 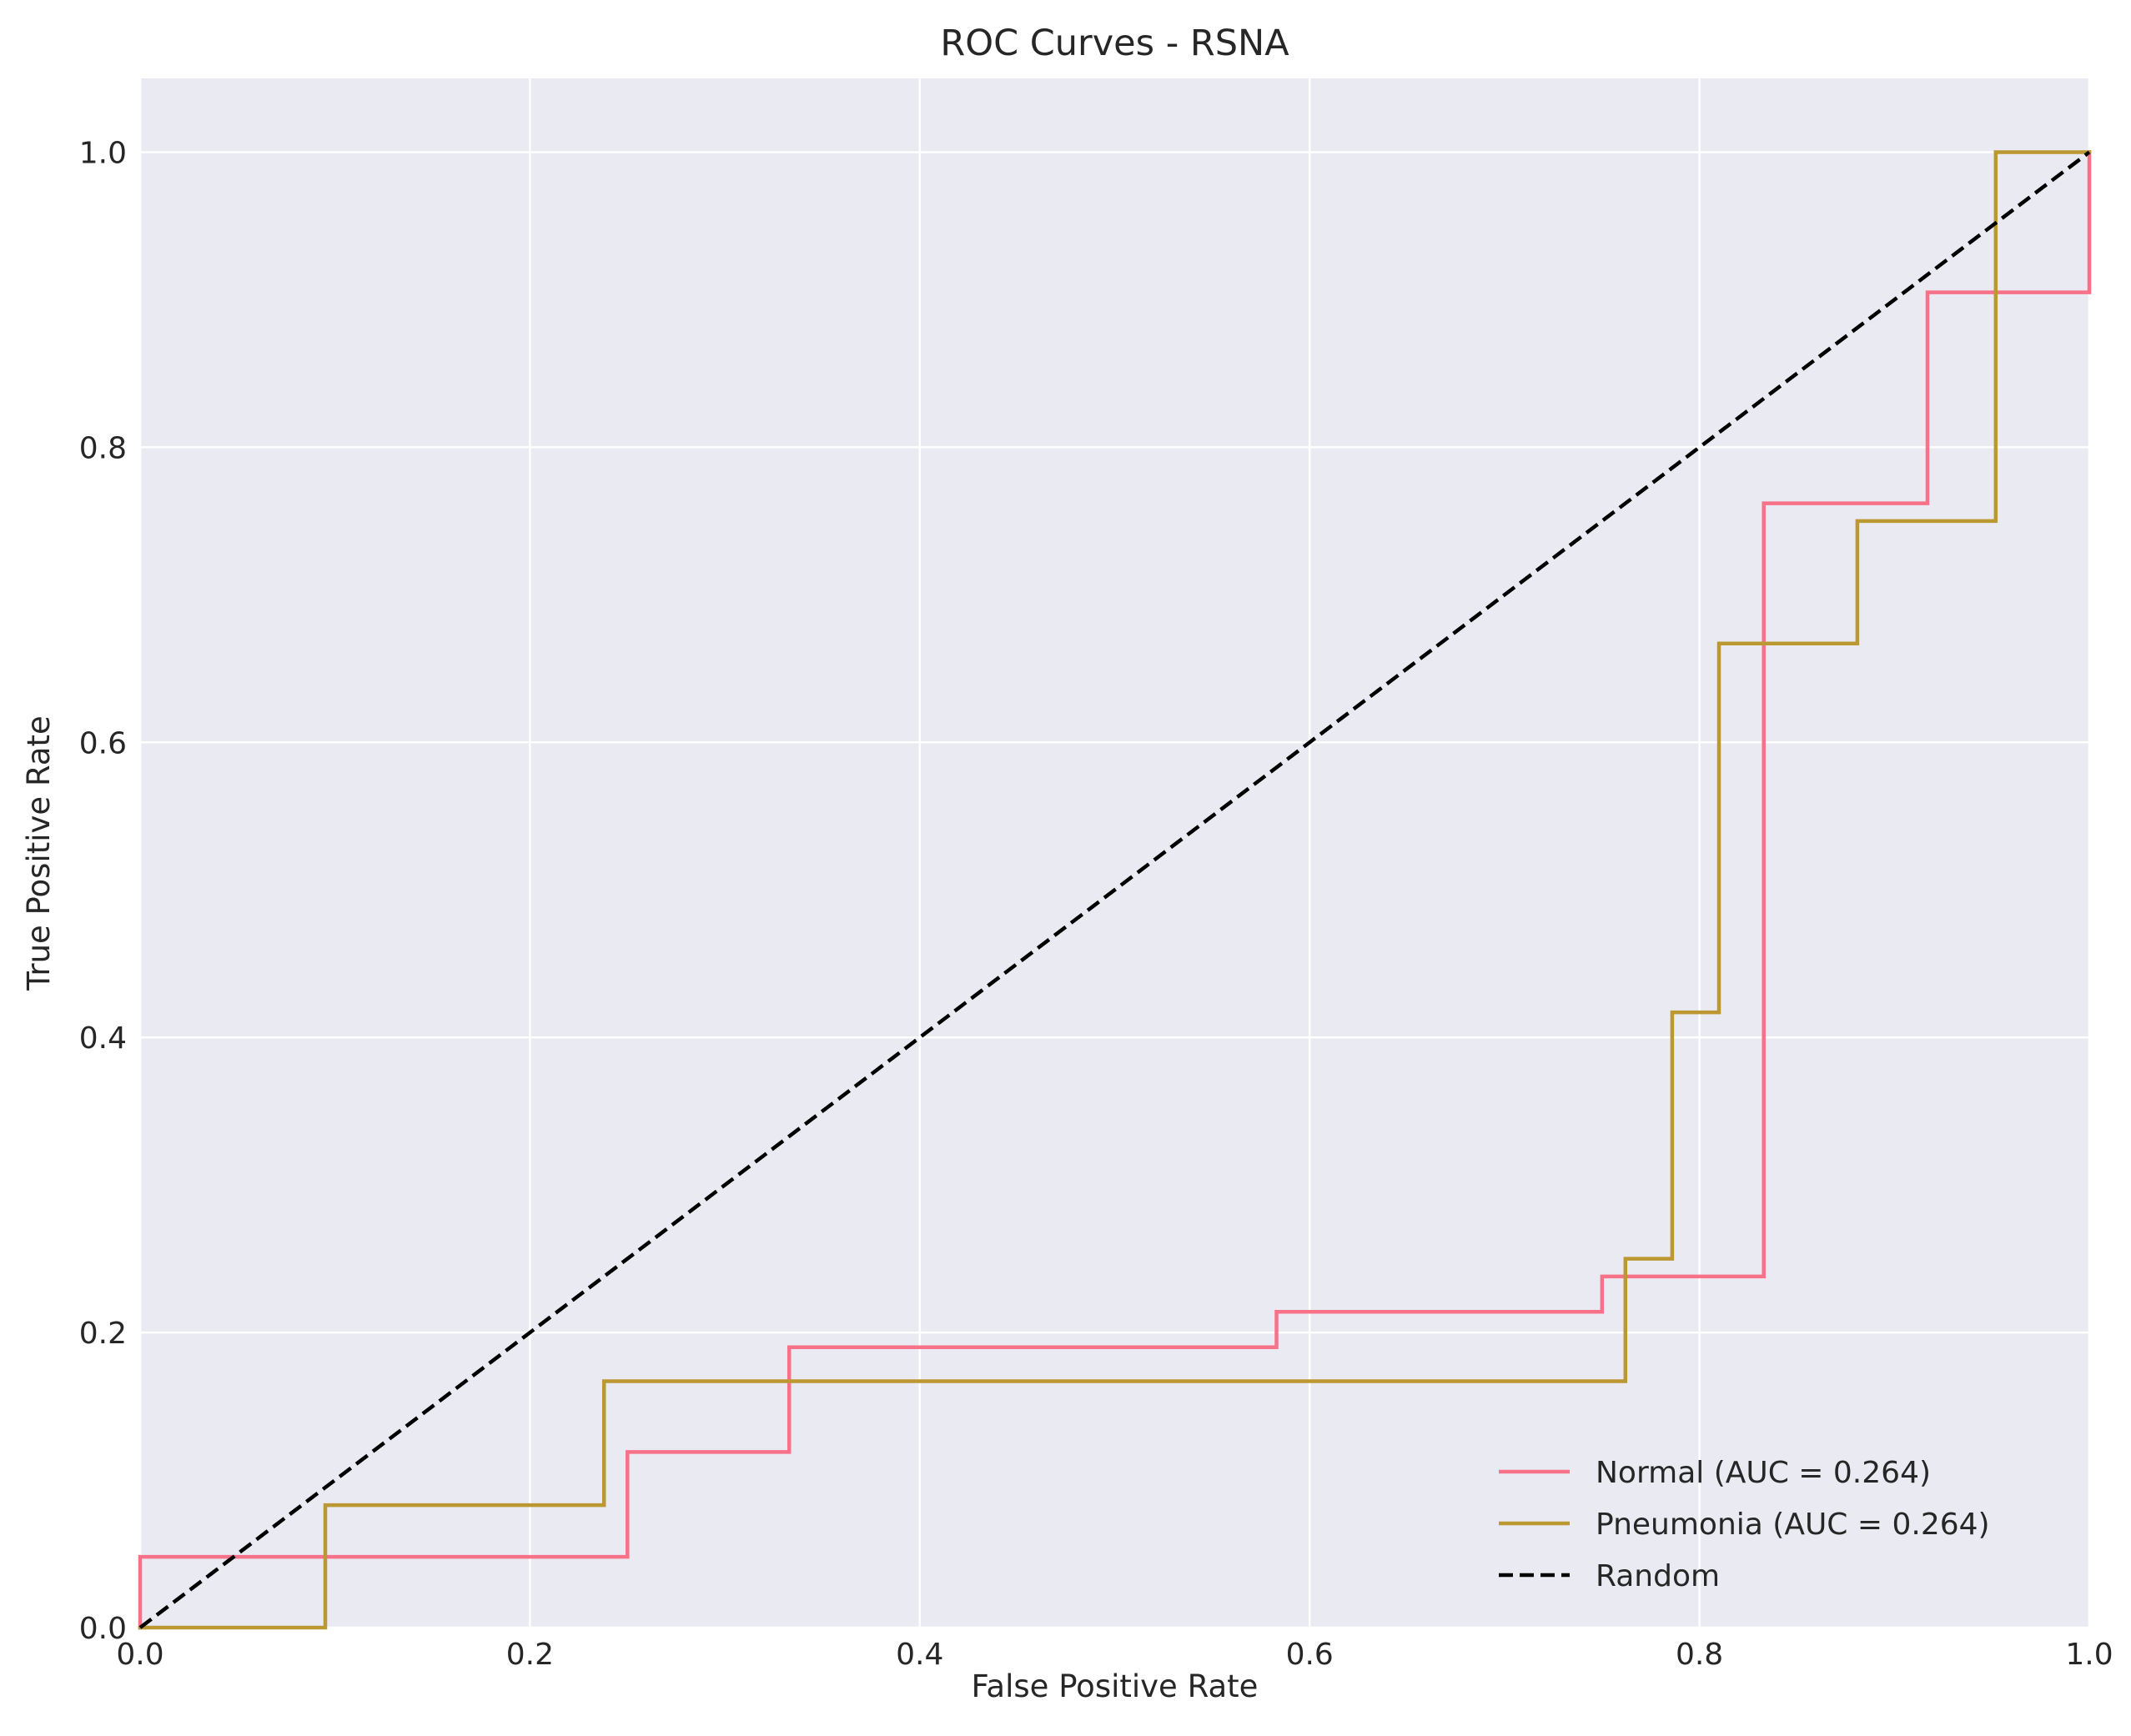 I want to click on legend-entry-label: Random, so click(x=1658, y=1576).